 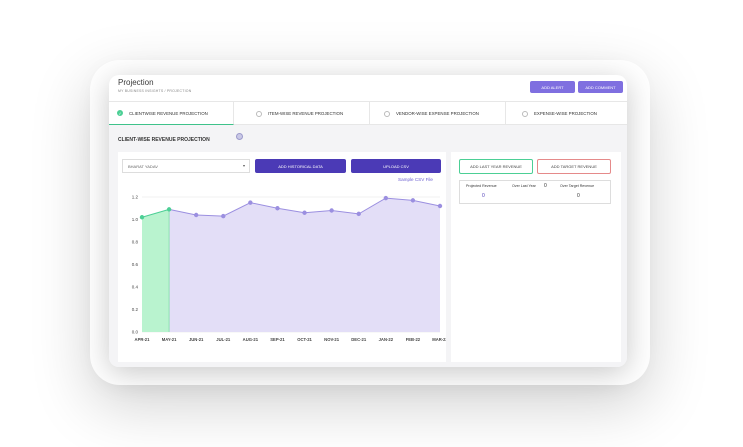 What do you see at coordinates (578, 196) in the screenshot?
I see `over-target-value: 0` at bounding box center [578, 196].